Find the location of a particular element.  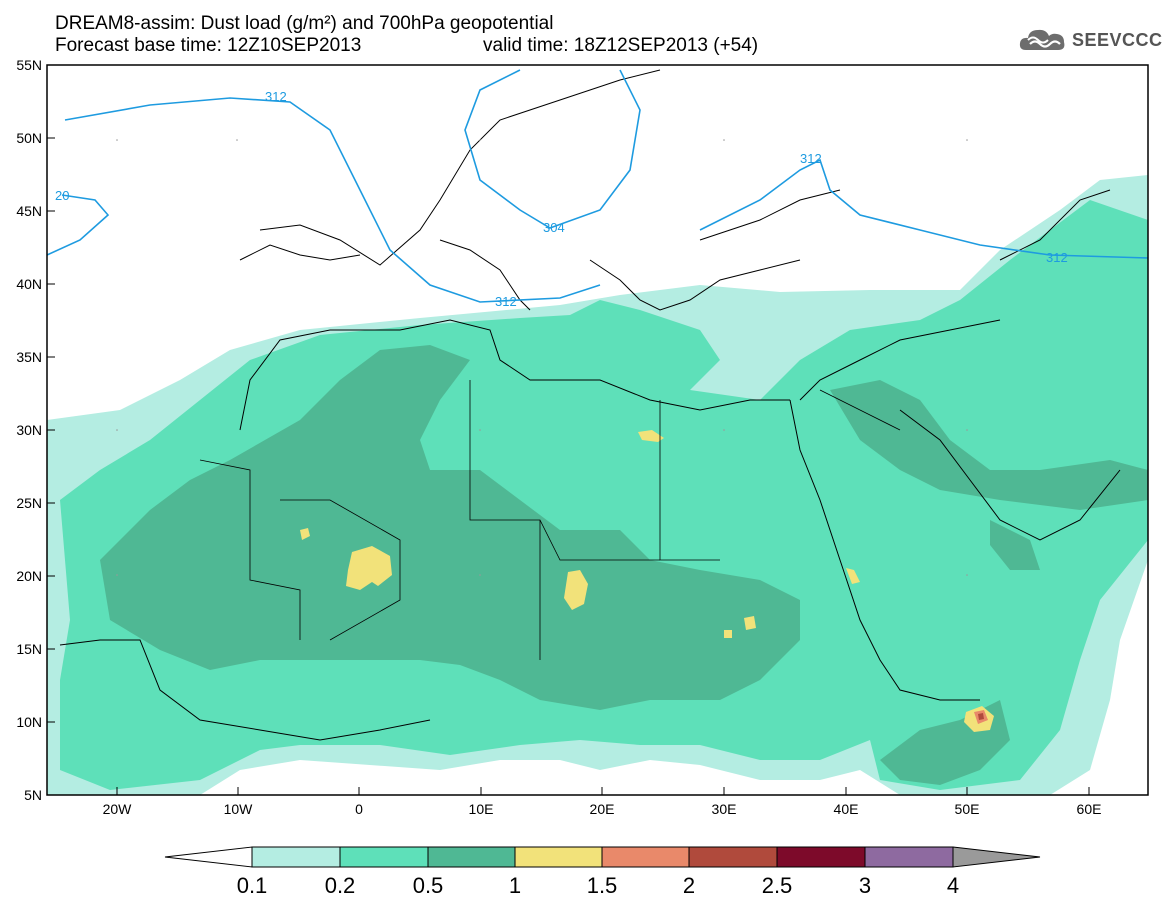

dust-level-2.5-peak is located at coordinates (981, 716).